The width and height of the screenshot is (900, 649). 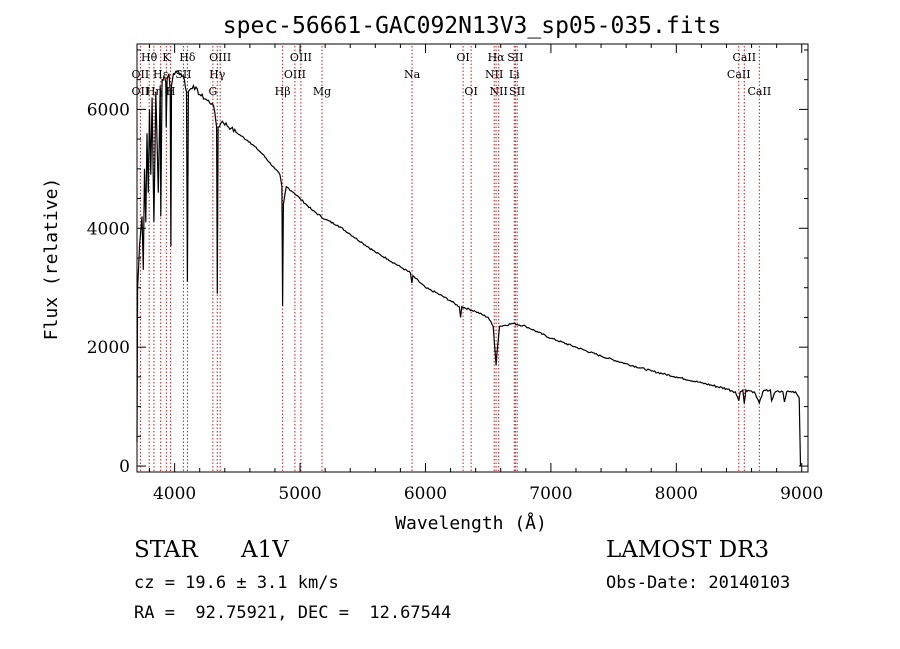 What do you see at coordinates (108, 110) in the screenshot?
I see `y-tick-label: 6000` at bounding box center [108, 110].